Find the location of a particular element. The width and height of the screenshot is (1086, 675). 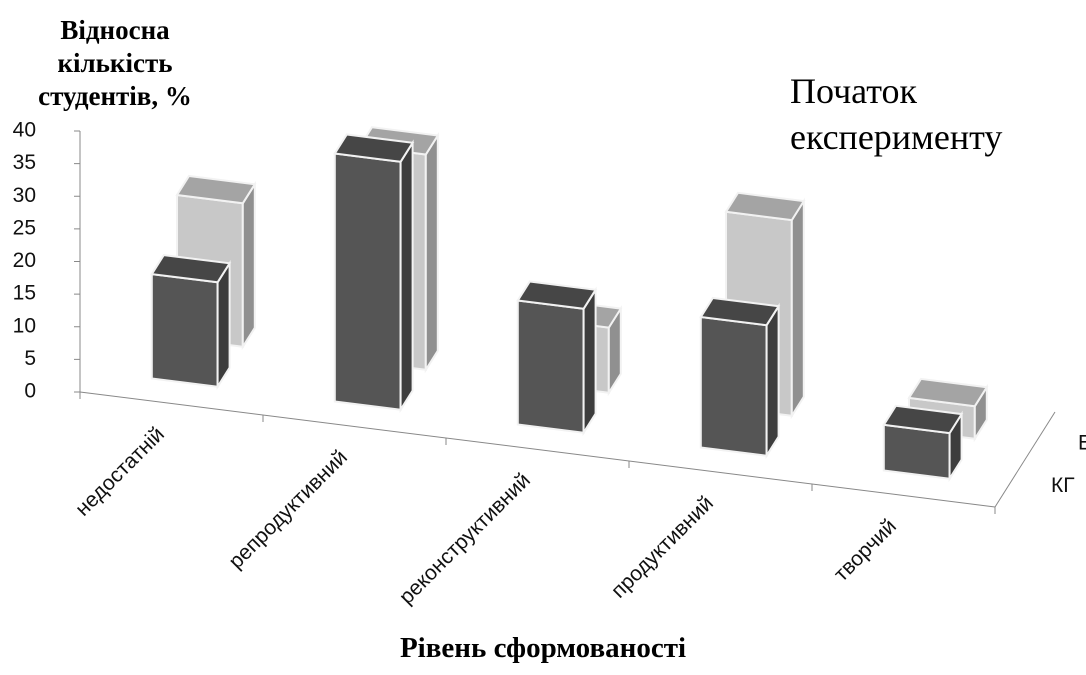

y-tick-label: 0 is located at coordinates (30, 391).